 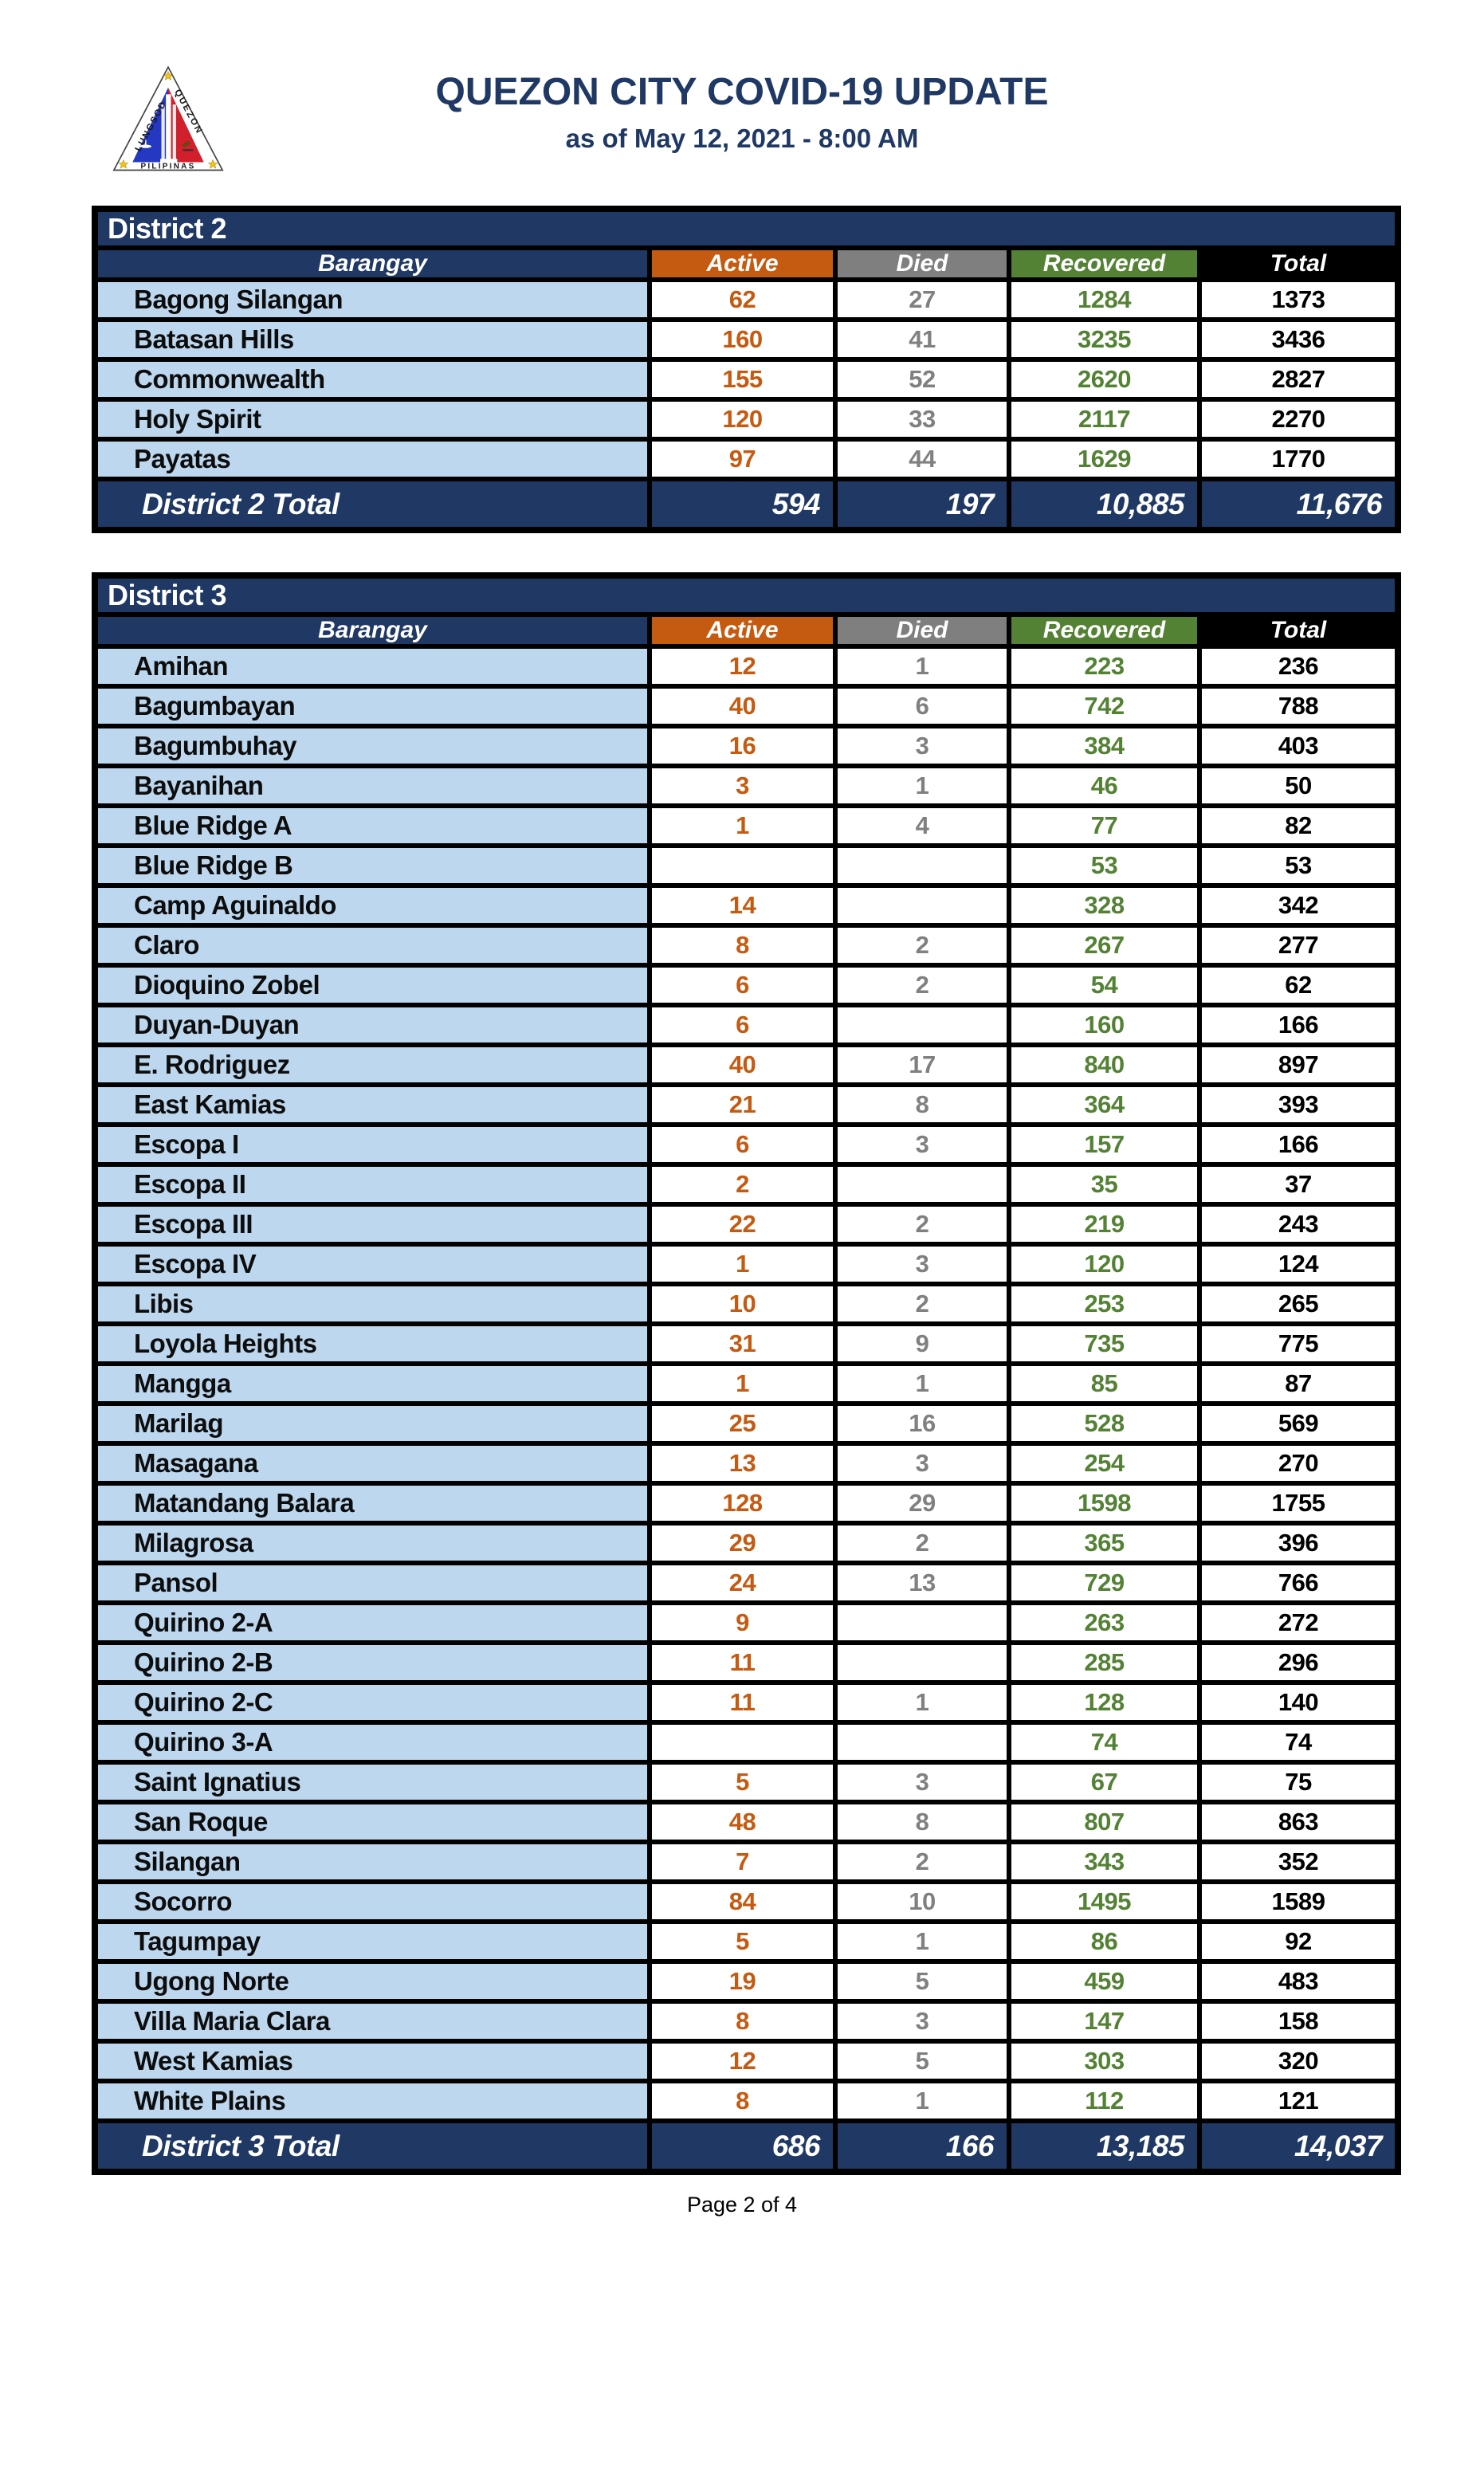 I want to click on recovered-cell: 53, so click(x=1104, y=865).